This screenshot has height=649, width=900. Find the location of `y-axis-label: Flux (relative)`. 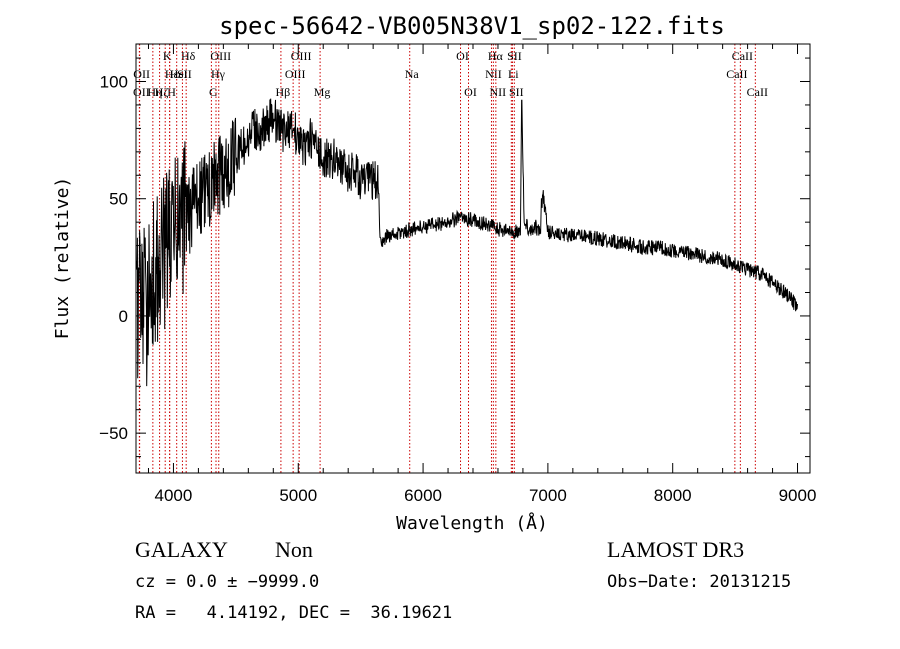

y-axis-label: Flux (relative) is located at coordinates (62, 258).